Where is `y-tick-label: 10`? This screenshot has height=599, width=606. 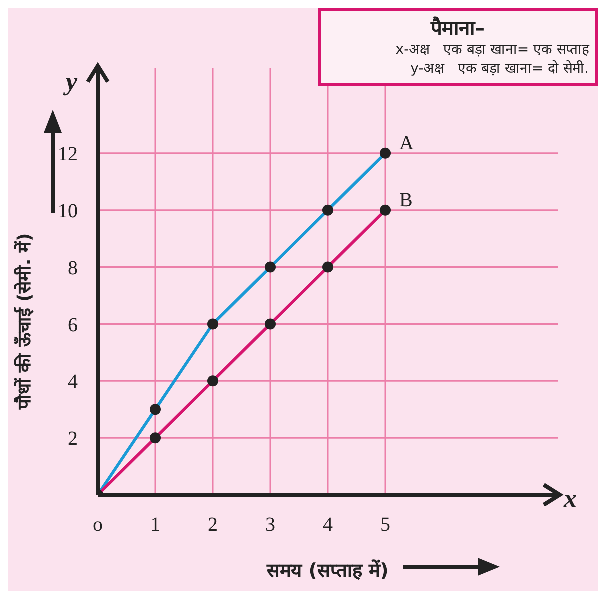
y-tick-label: 10 is located at coordinates (68, 211).